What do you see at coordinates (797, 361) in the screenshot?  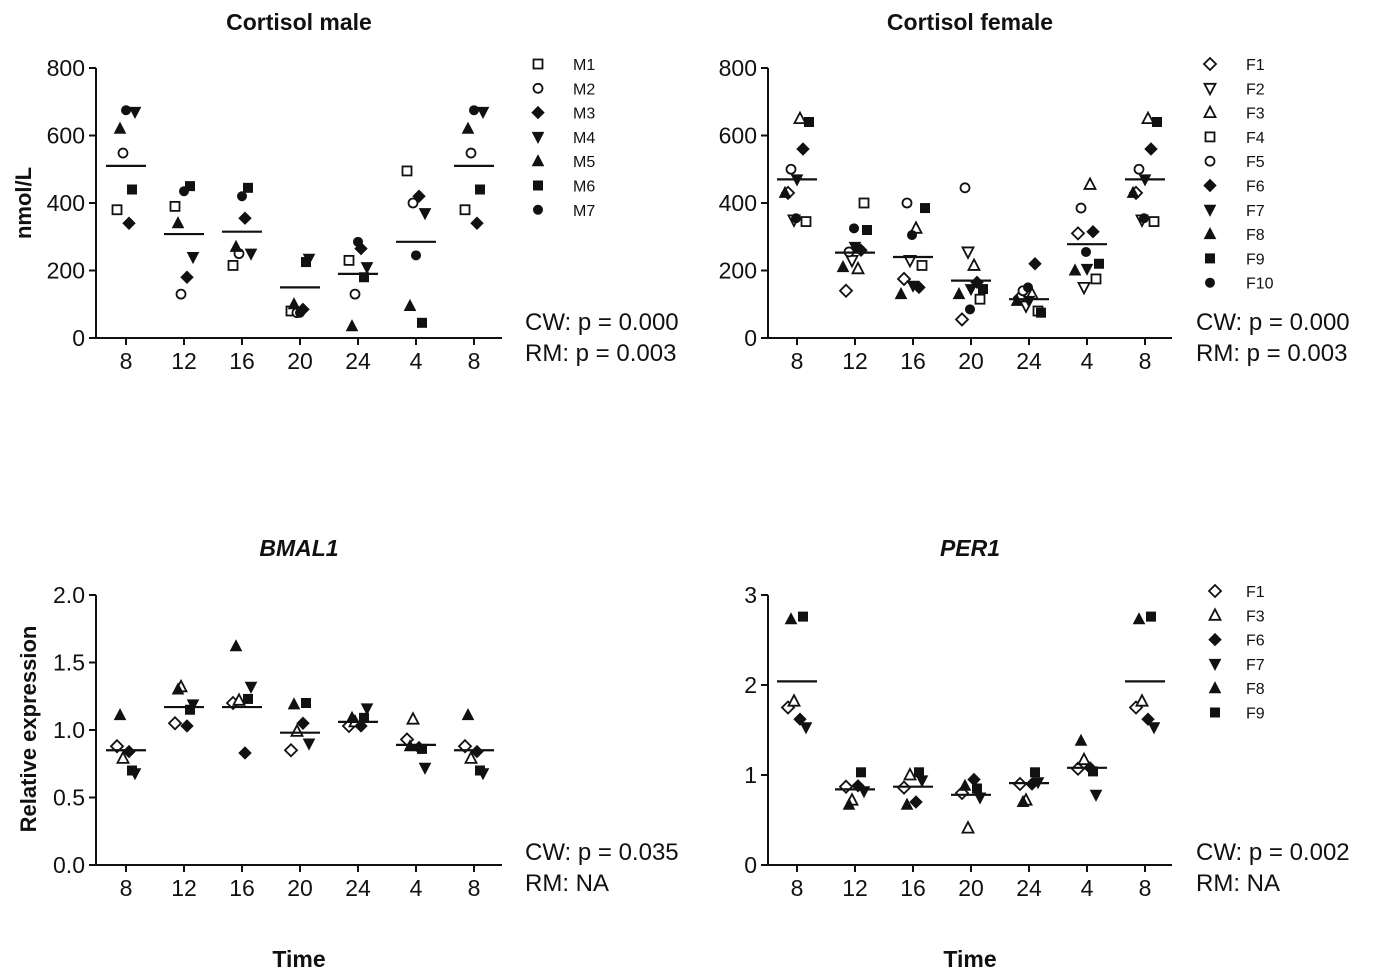 I see `x-tick-label: 8` at bounding box center [797, 361].